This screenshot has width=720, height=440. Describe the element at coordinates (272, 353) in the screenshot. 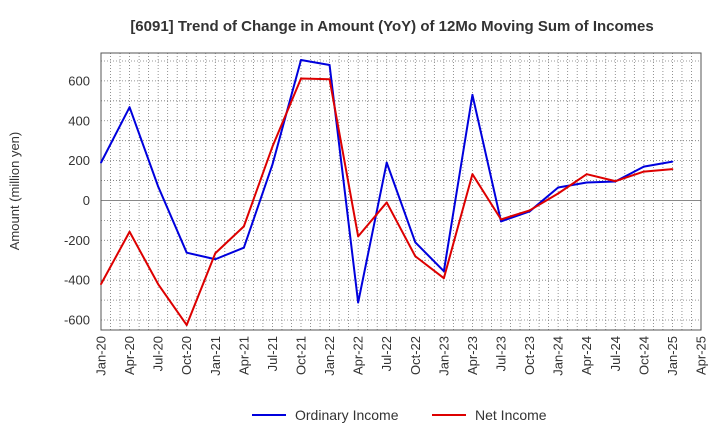

I see `x-tick-label: Jul-21` at that location.